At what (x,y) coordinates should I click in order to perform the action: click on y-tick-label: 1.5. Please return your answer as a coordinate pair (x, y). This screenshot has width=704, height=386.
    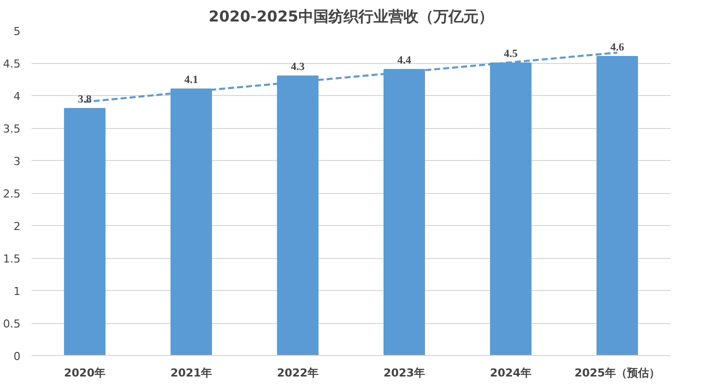
    Looking at the image, I should click on (12, 259).